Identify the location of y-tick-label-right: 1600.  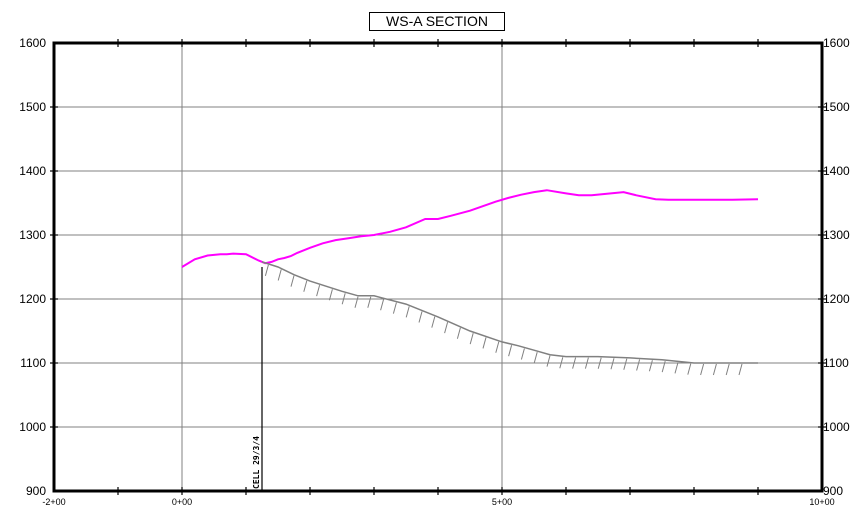
(836, 43).